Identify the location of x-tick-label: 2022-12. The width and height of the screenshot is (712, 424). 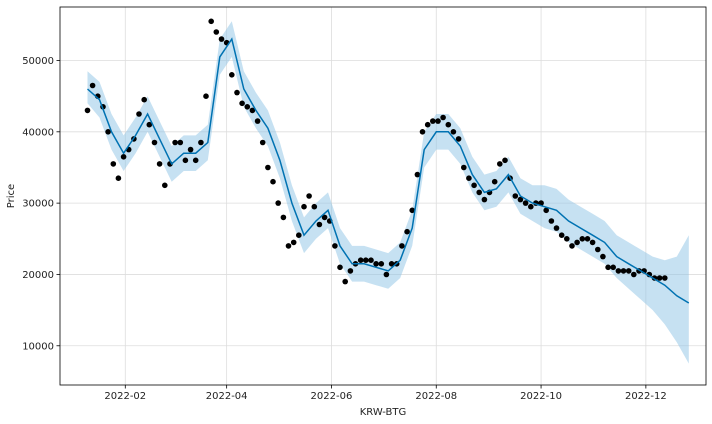
(646, 396).